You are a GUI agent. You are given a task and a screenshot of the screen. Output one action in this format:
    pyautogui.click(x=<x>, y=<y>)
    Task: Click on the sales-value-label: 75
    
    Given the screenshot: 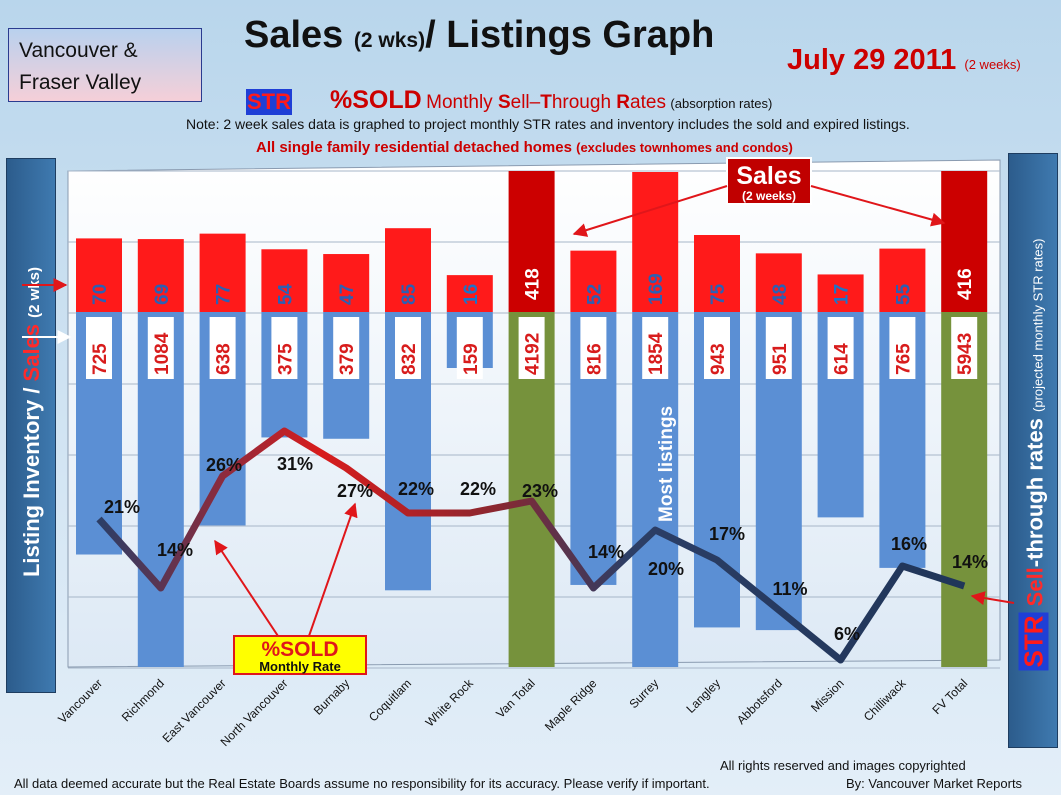 What is the action you would take?
    pyautogui.click(x=718, y=294)
    